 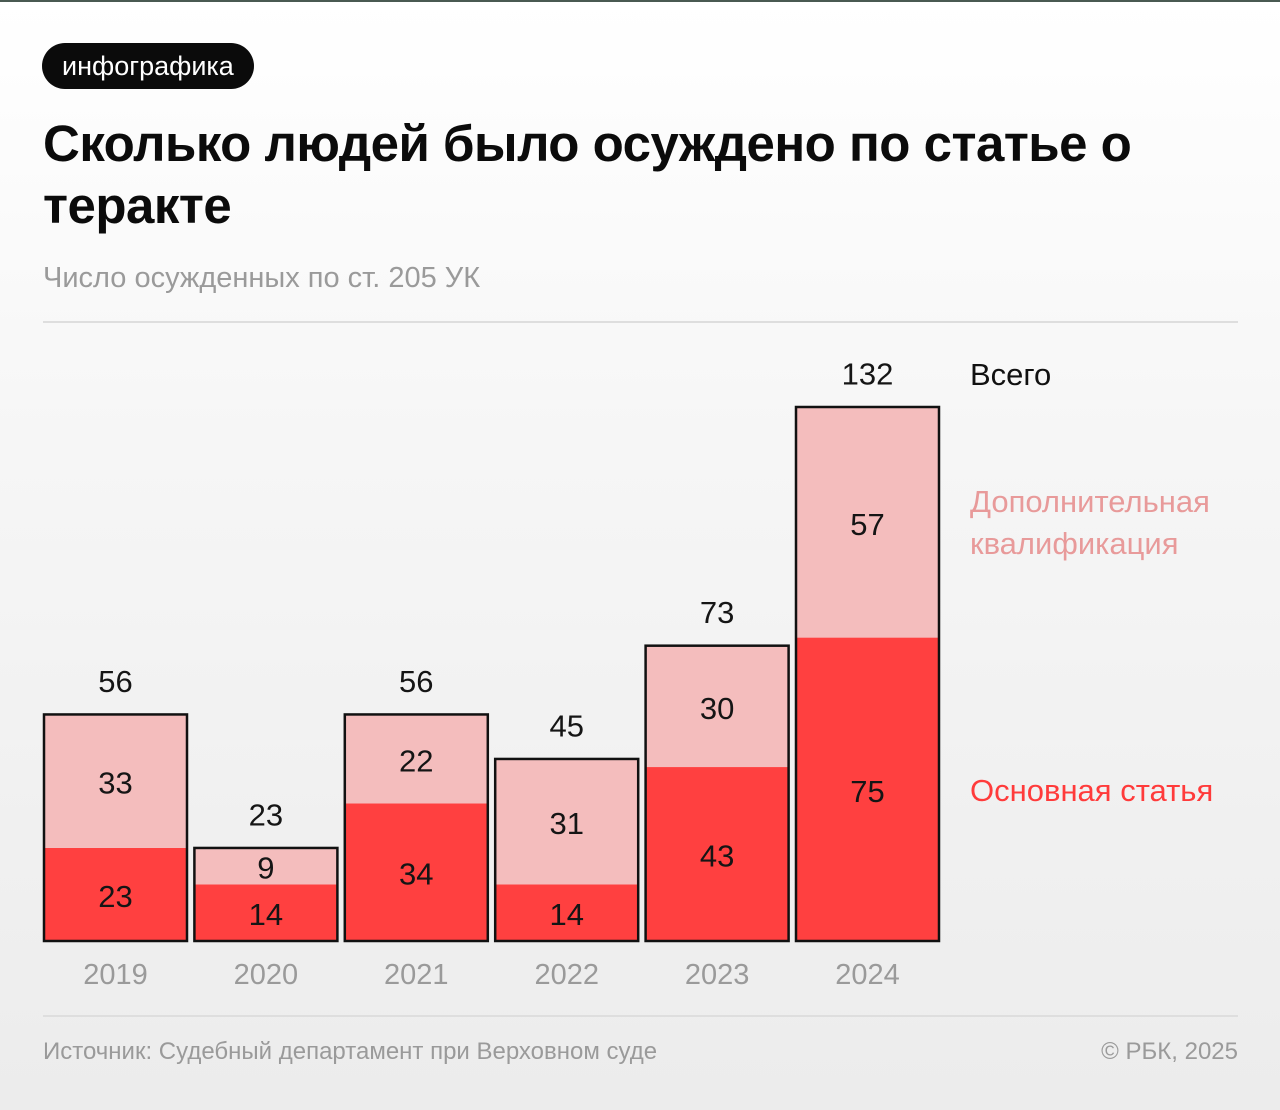 What do you see at coordinates (1090, 522) in the screenshot?
I see `legend-extra-qualification: Дополнительная квалификация` at bounding box center [1090, 522].